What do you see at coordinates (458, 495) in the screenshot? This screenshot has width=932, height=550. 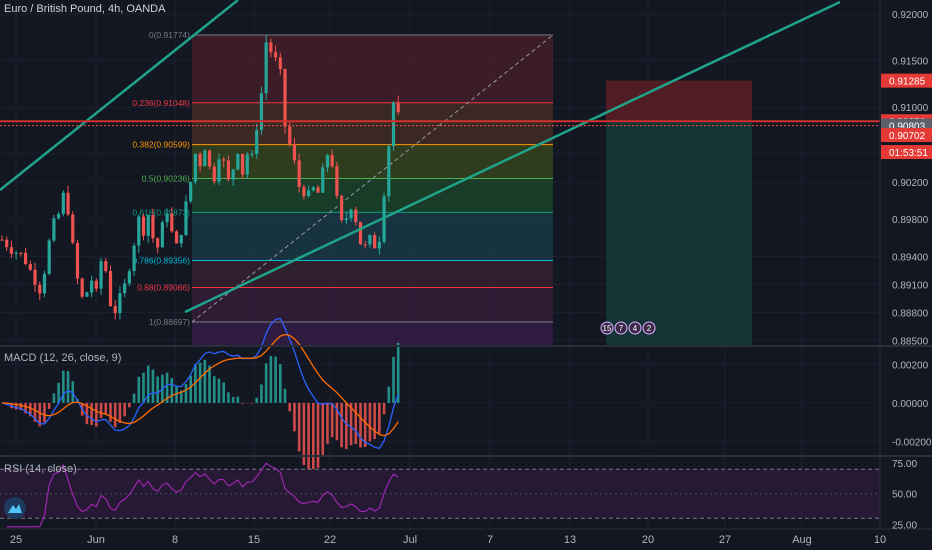 I see `rsi-pane: 75.00 50.00 25.00` at bounding box center [458, 495].